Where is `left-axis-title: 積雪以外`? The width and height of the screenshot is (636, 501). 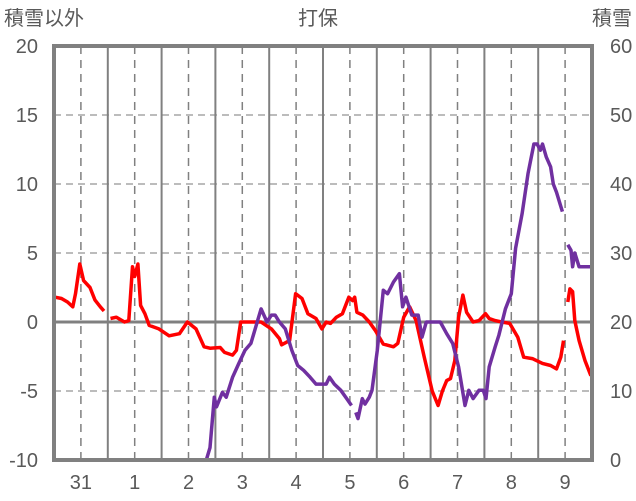 left-axis-title: 積雪以外 is located at coordinates (44, 18).